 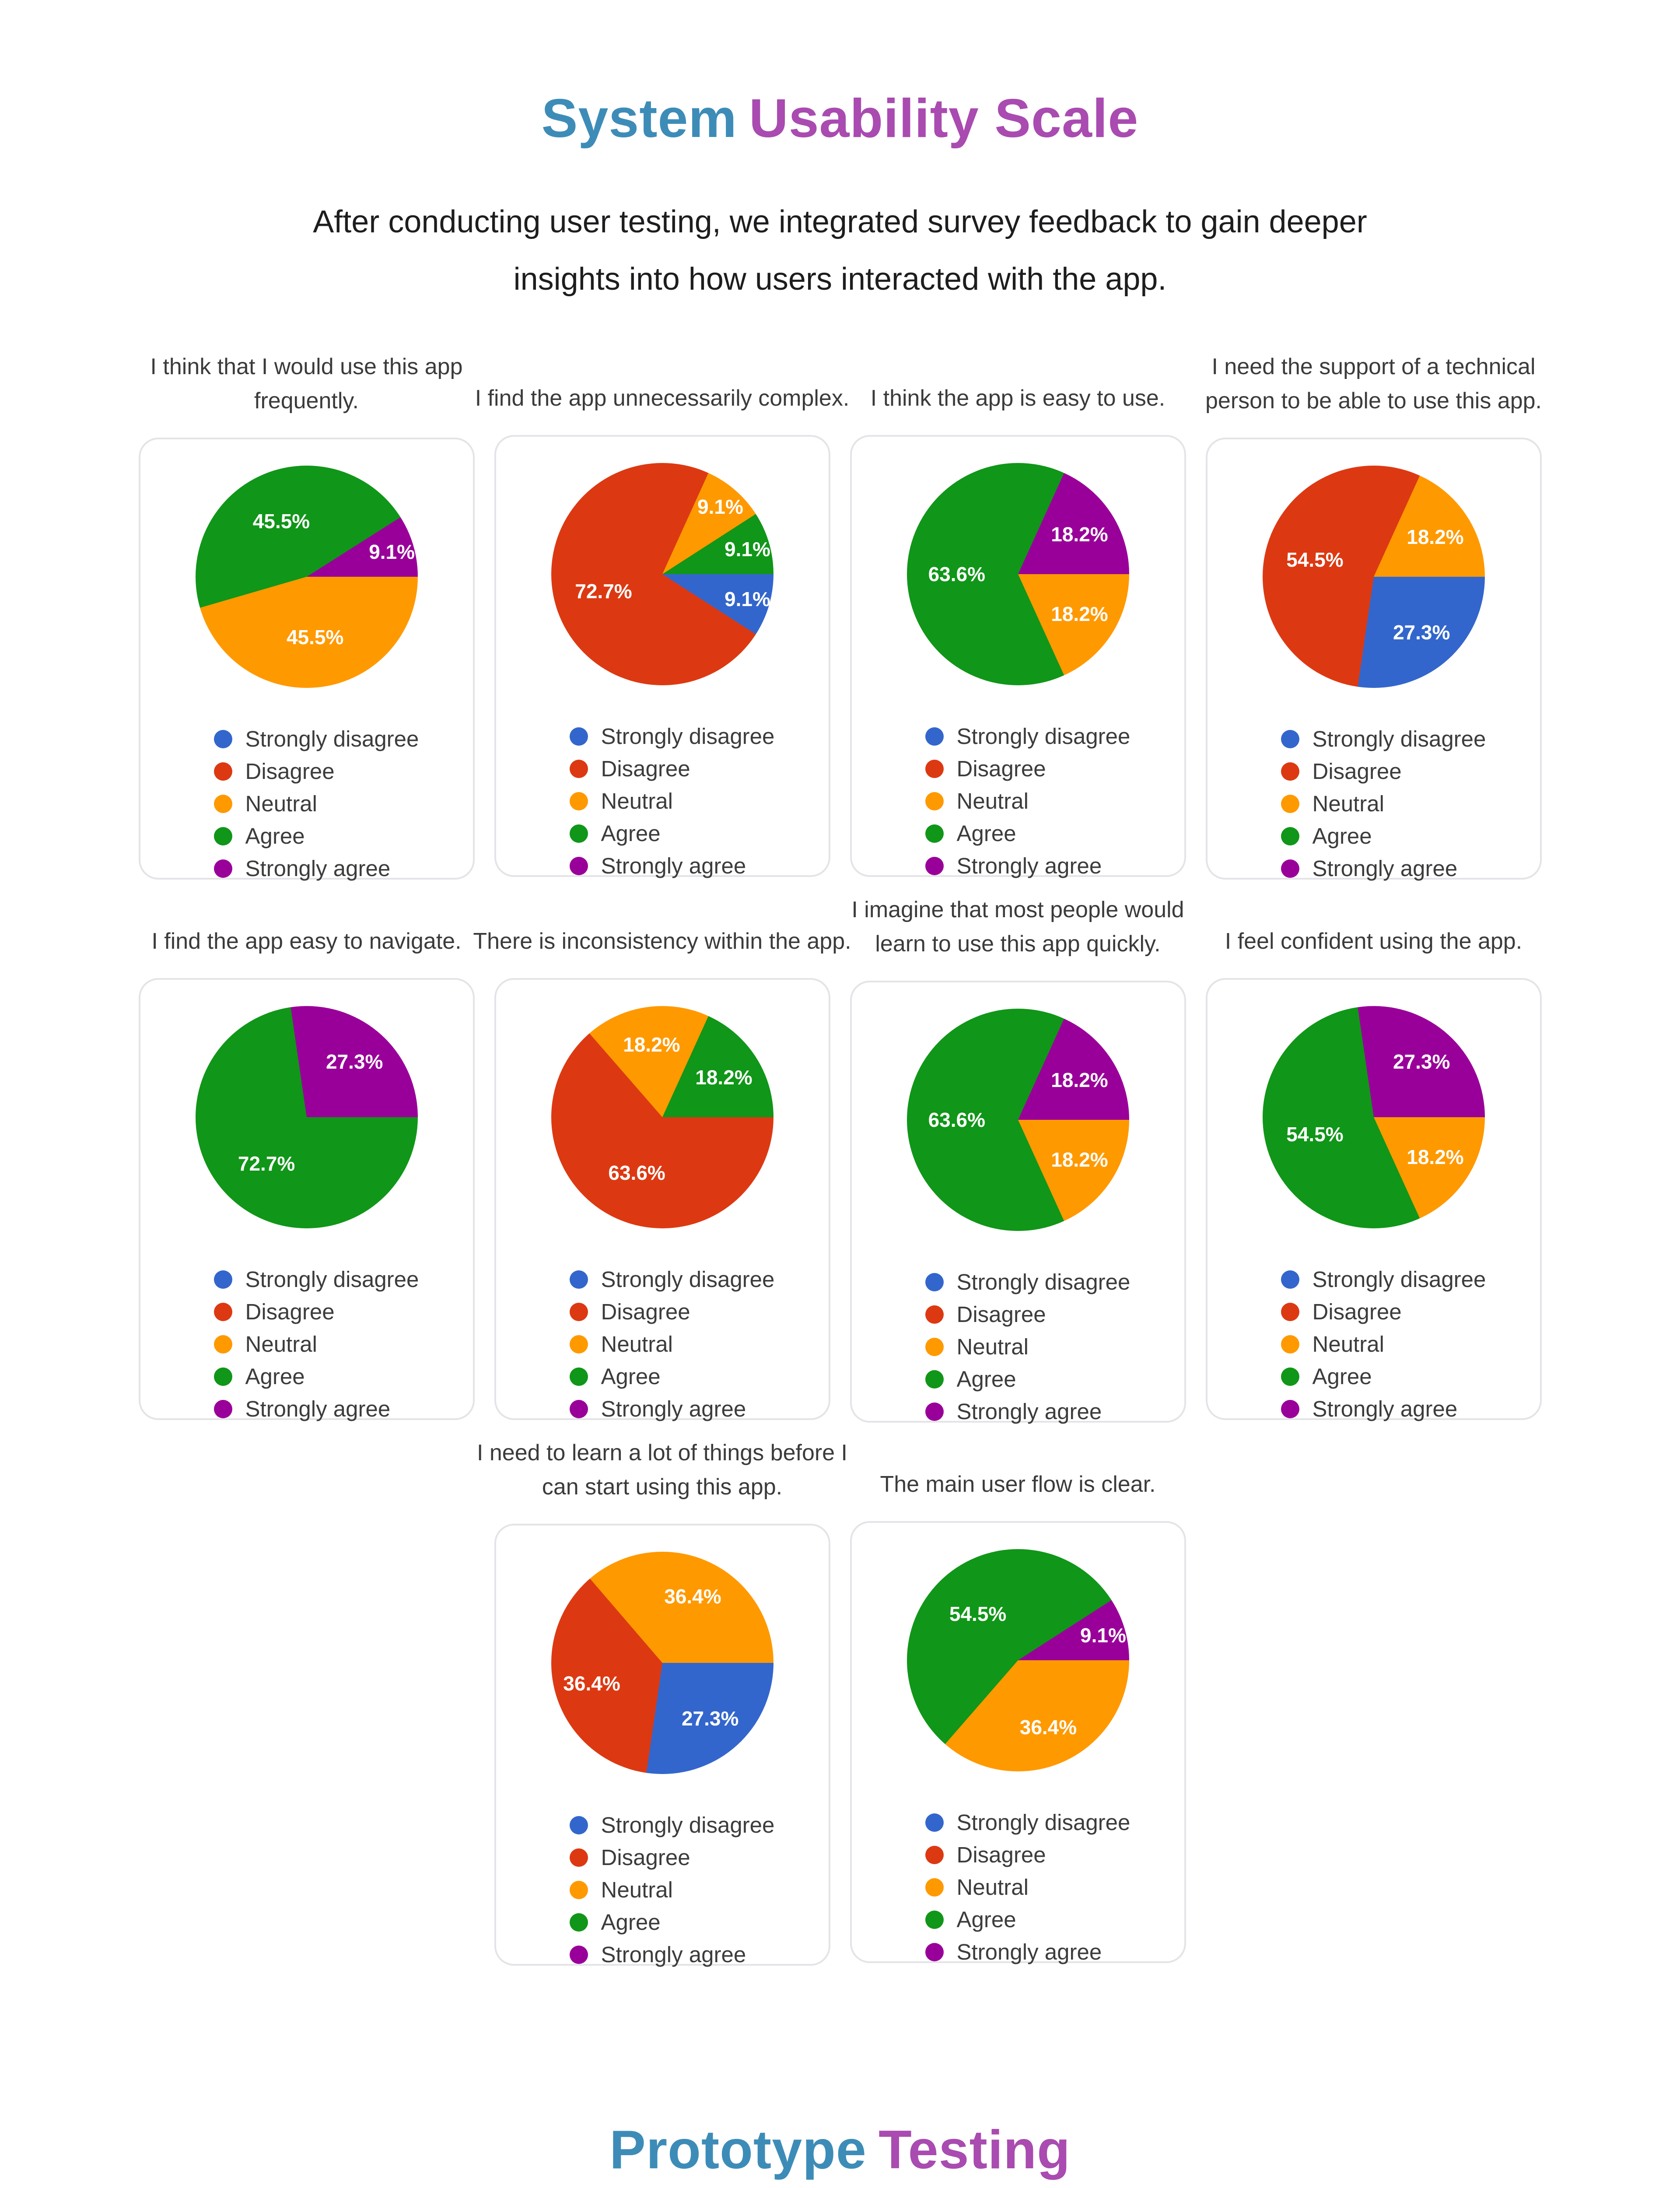 What do you see at coordinates (639, 118) in the screenshot?
I see `page-title-blue: System` at bounding box center [639, 118].